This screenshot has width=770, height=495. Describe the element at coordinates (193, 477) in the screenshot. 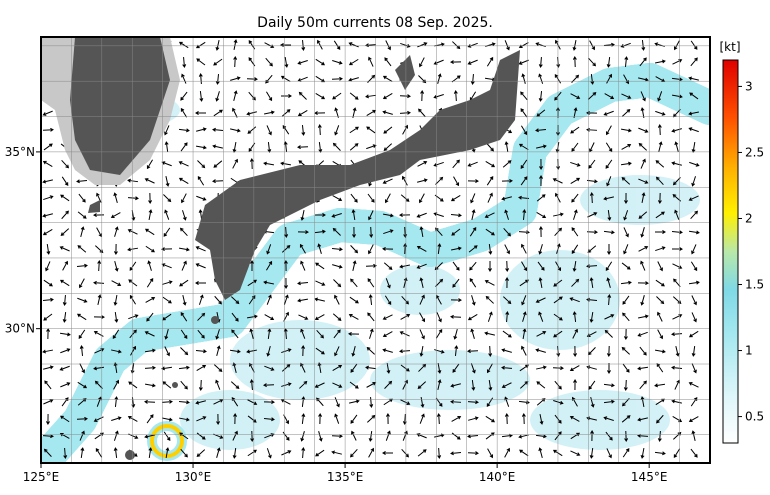

I see `x-tick-label: 130°E` at that location.